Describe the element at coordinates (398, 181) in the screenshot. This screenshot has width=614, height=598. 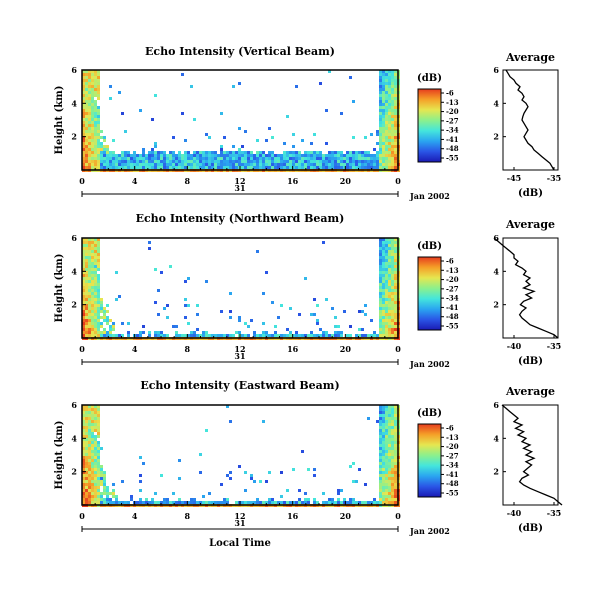
I see `x-tick-label: 0` at that location.